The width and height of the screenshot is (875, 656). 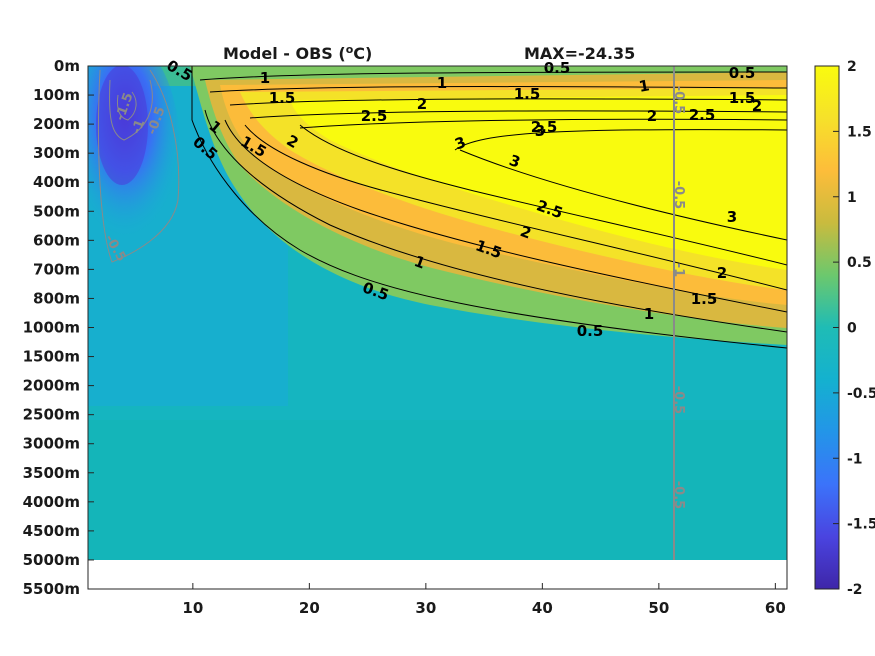 I want to click on y-tick-label: 4000m, so click(x=51, y=502).